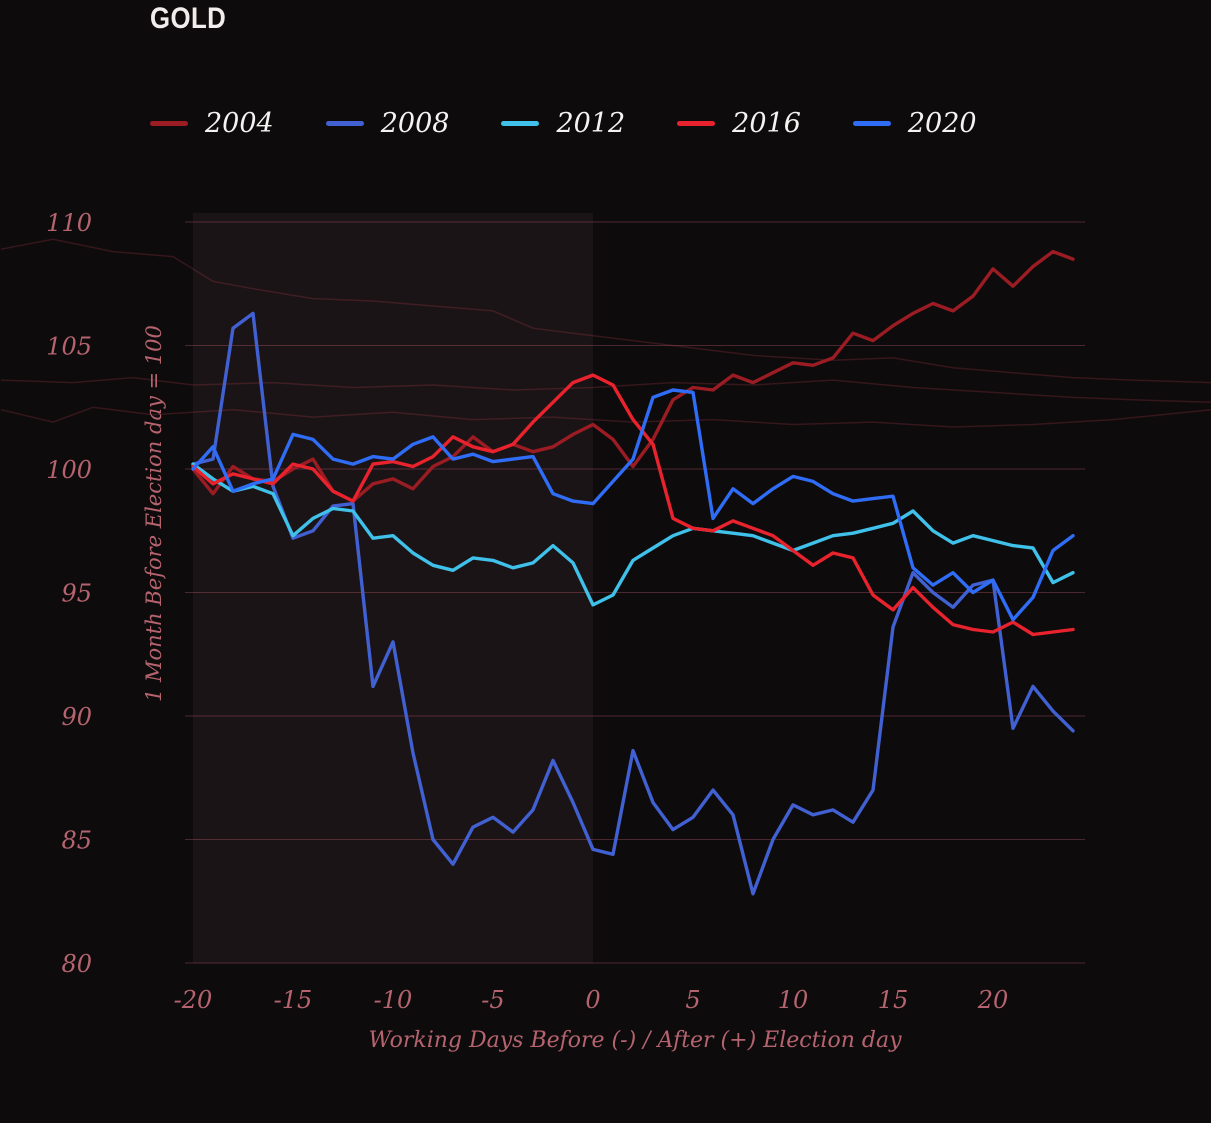 Image resolution: width=1211 pixels, height=1123 pixels. What do you see at coordinates (76, 964) in the screenshot?
I see `y-tick-label-80: 80` at bounding box center [76, 964].